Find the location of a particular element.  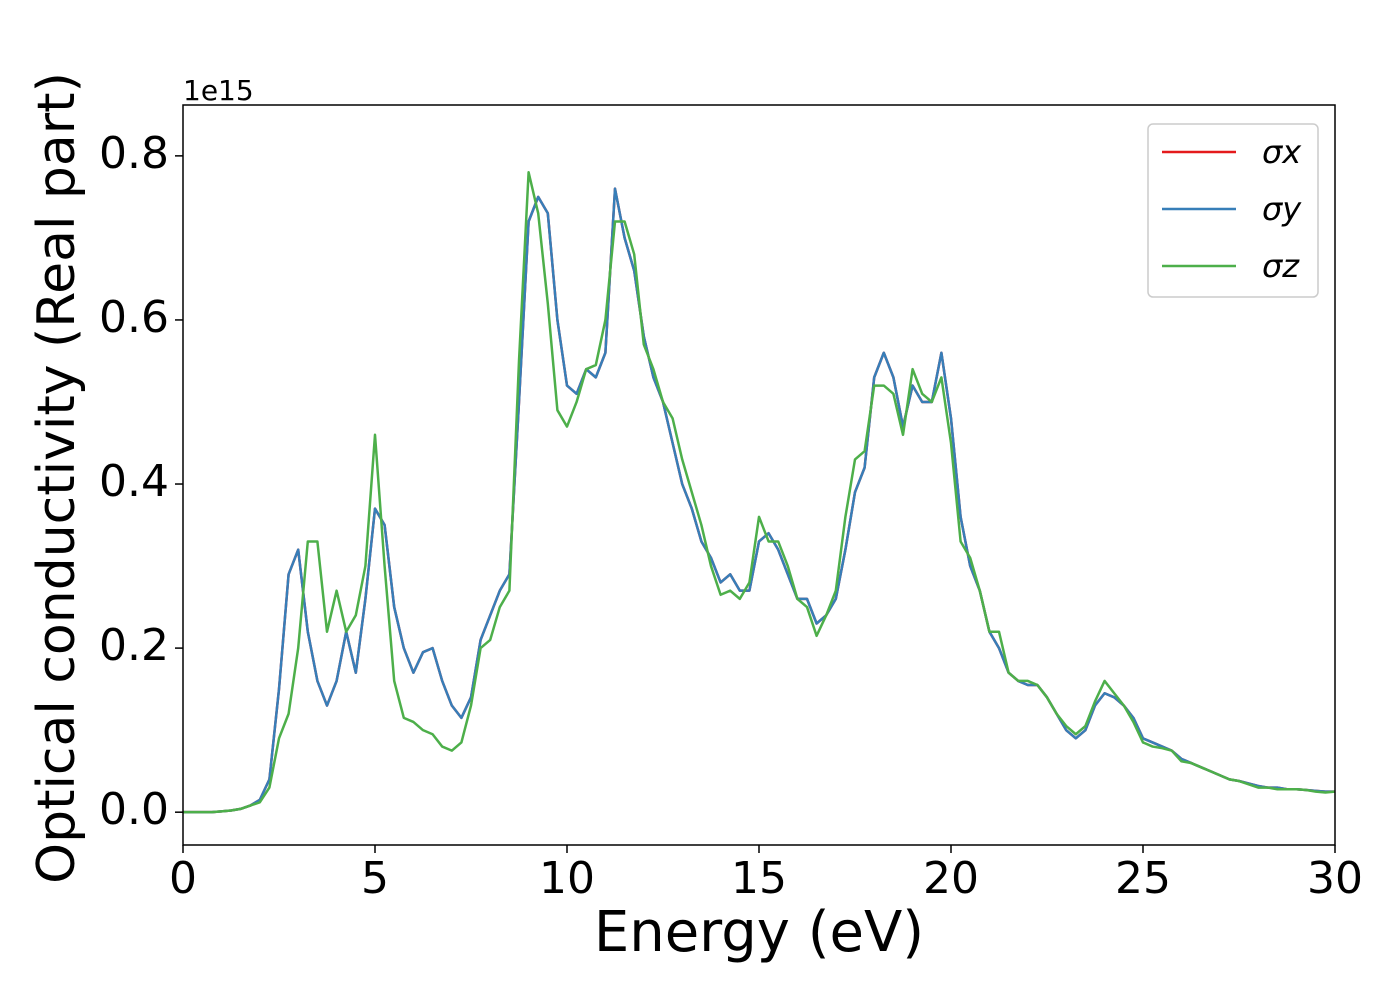

x-tick-label: 0 is located at coordinates (183, 878).